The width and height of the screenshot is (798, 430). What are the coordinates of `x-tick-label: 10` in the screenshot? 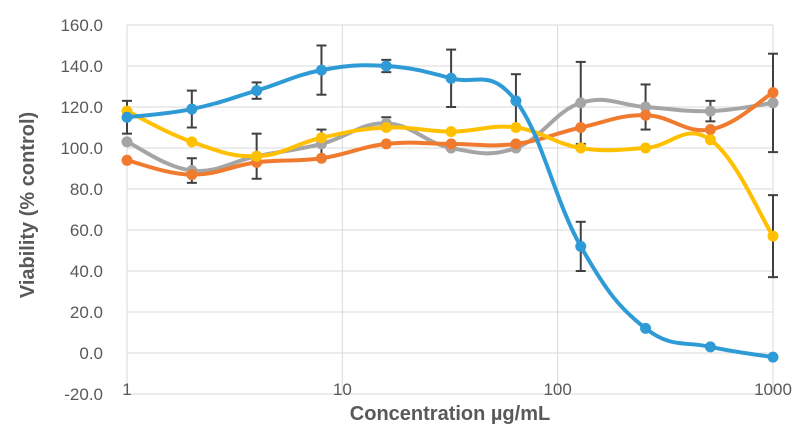 It's located at (342, 389).